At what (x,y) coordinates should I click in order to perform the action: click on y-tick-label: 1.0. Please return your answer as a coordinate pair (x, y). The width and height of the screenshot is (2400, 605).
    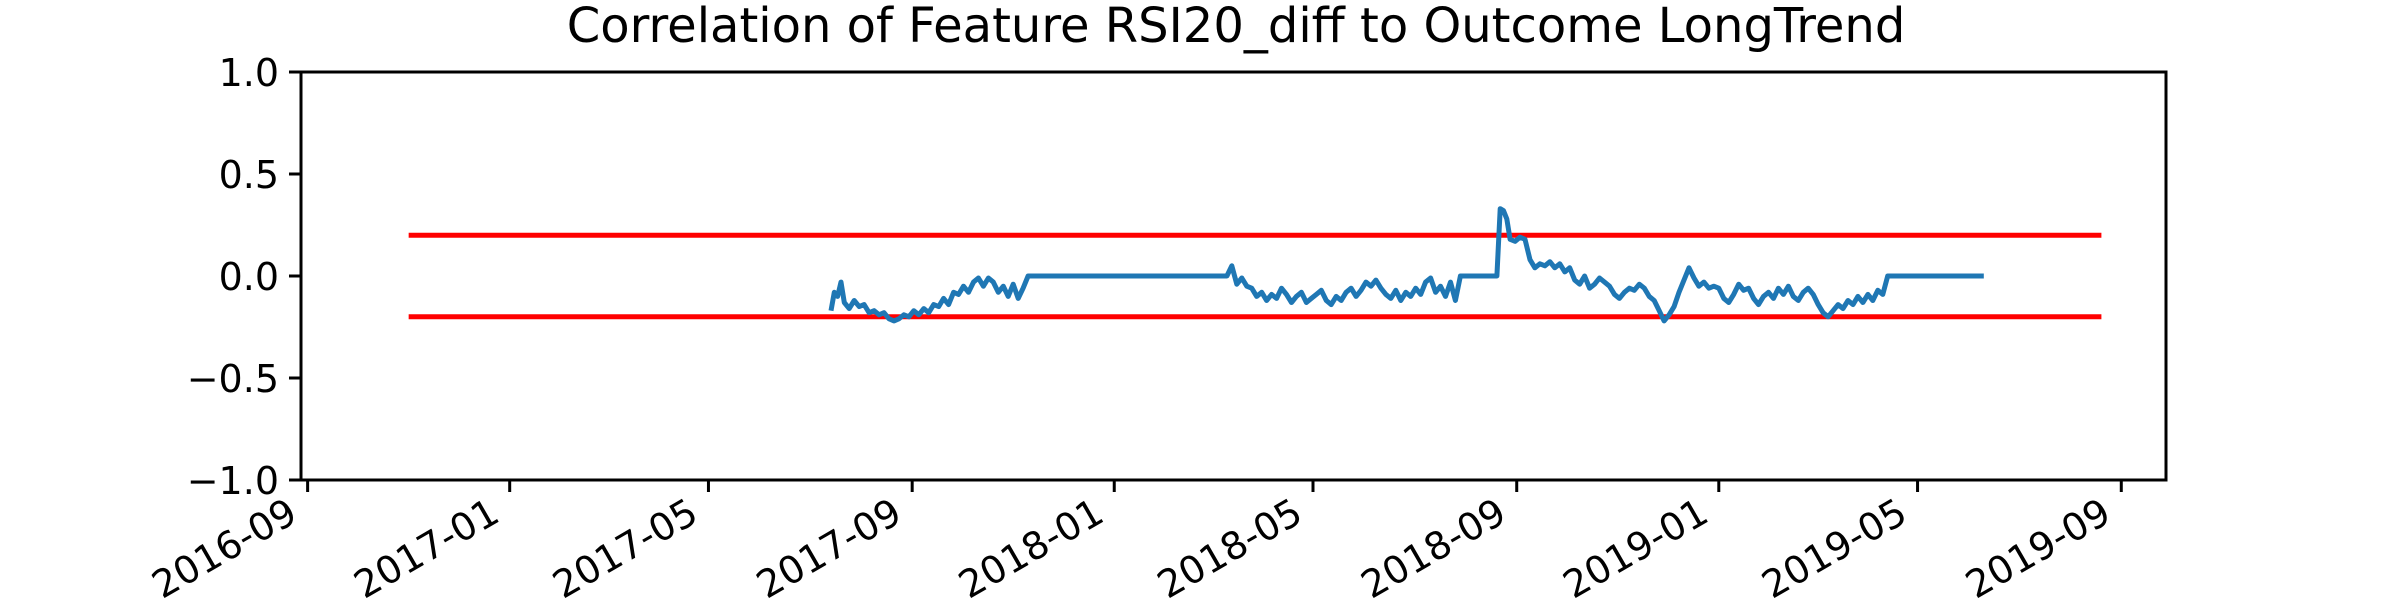
    Looking at the image, I should click on (249, 73).